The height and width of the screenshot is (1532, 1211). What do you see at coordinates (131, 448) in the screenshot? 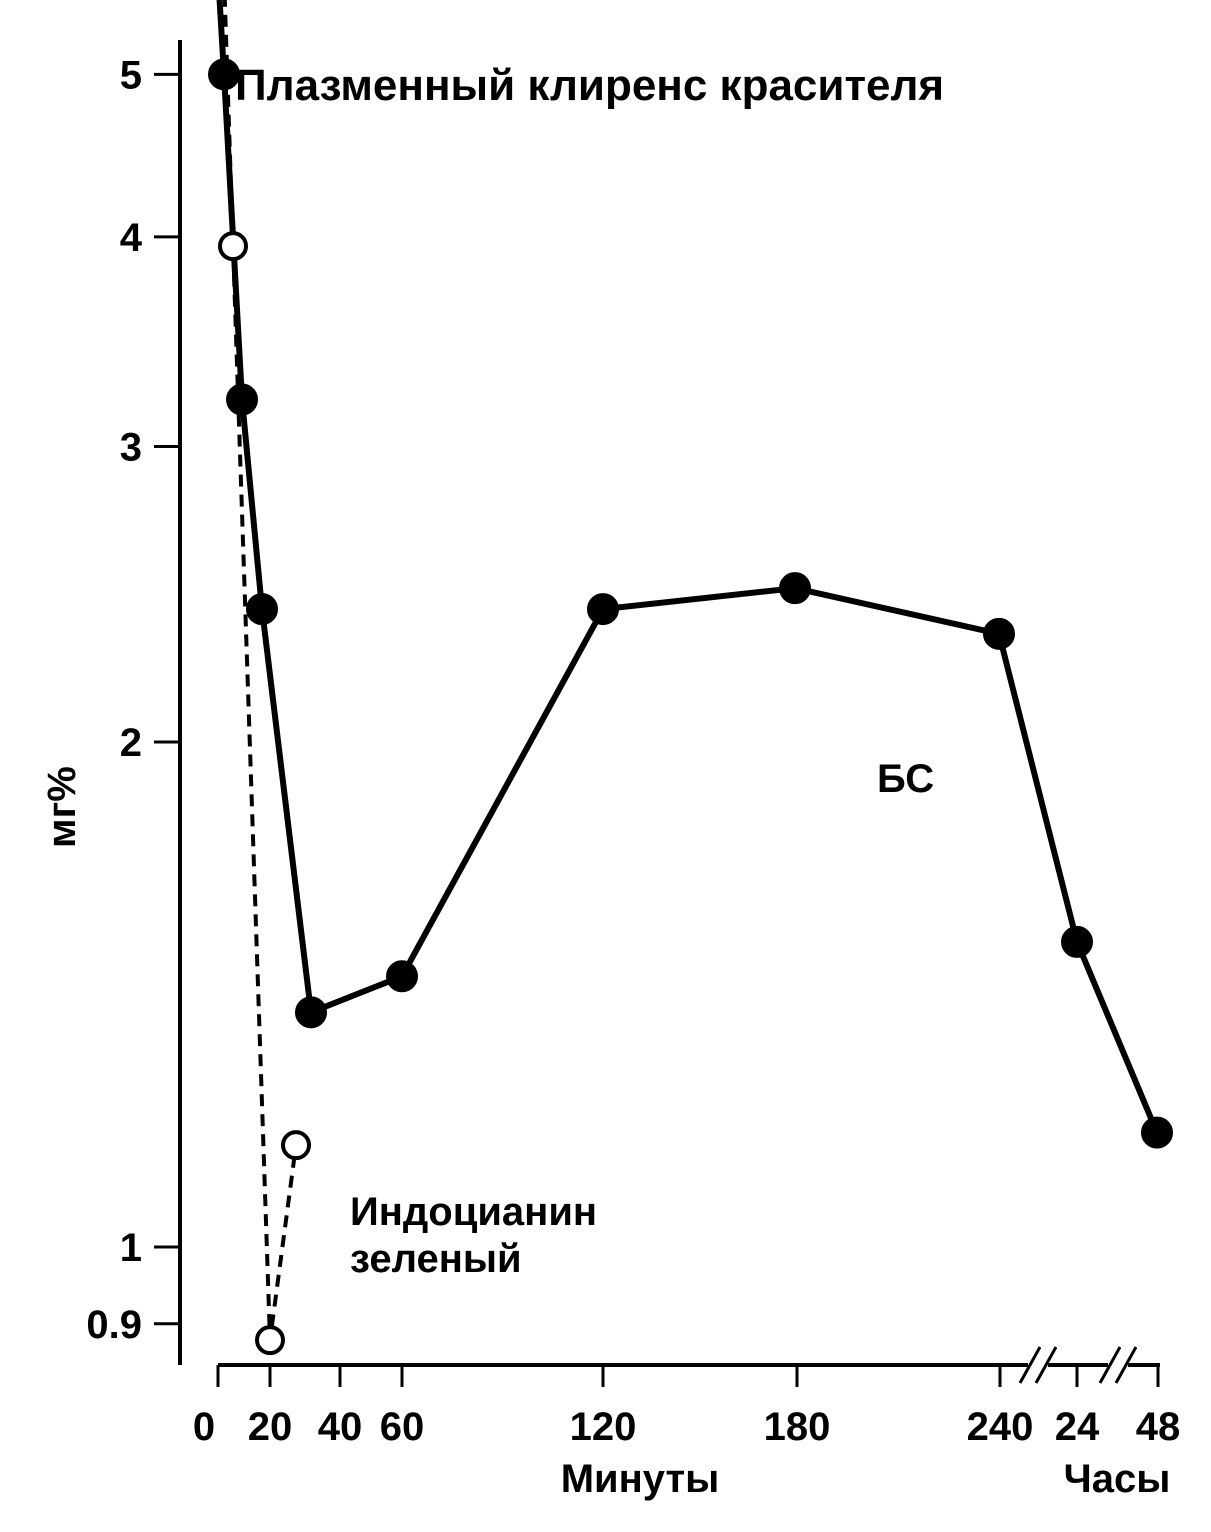
I see `y-tick-label: 3` at bounding box center [131, 448].